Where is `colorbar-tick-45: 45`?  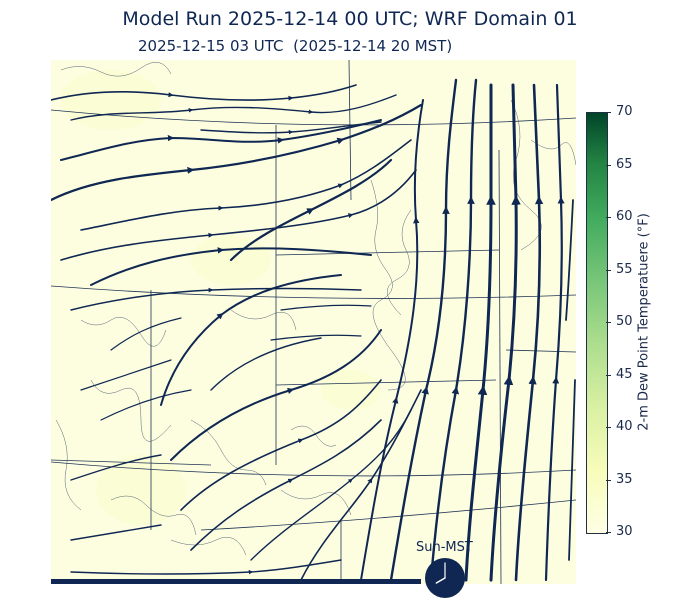
colorbar-tick-45: 45 is located at coordinates (619, 374).